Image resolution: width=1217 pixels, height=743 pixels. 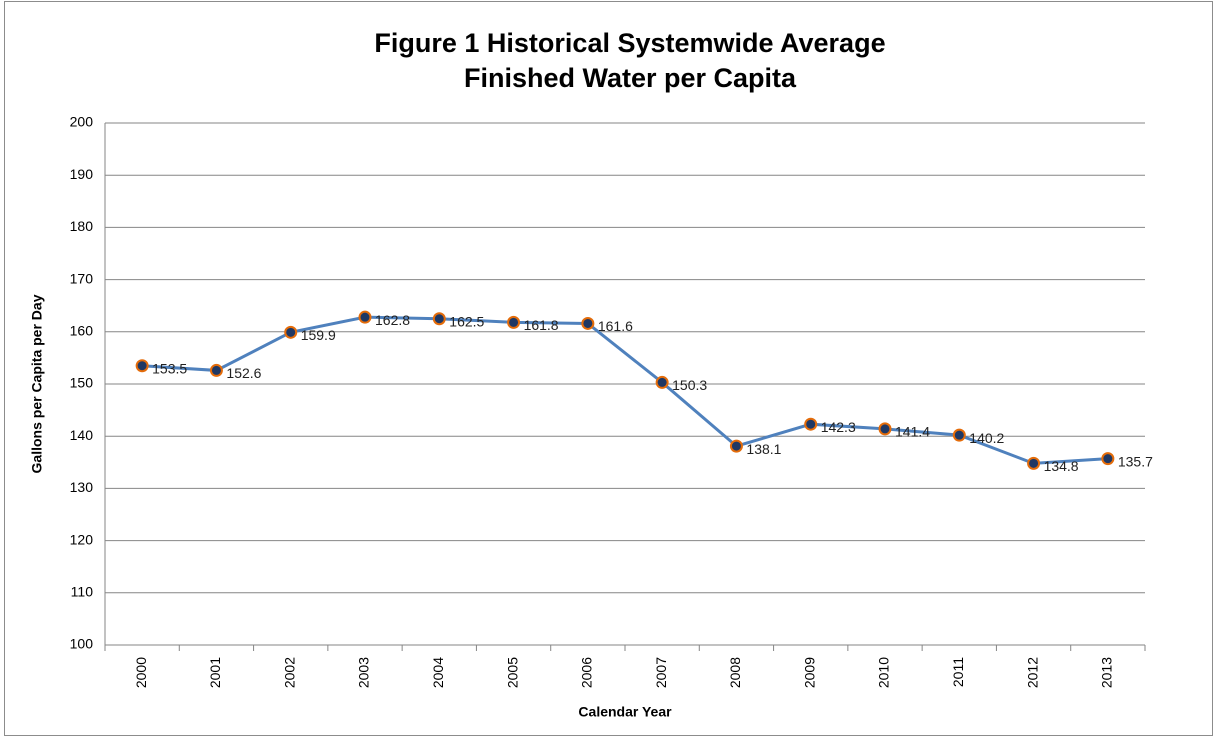 I want to click on x-tick-label: 2008, so click(x=735, y=672).